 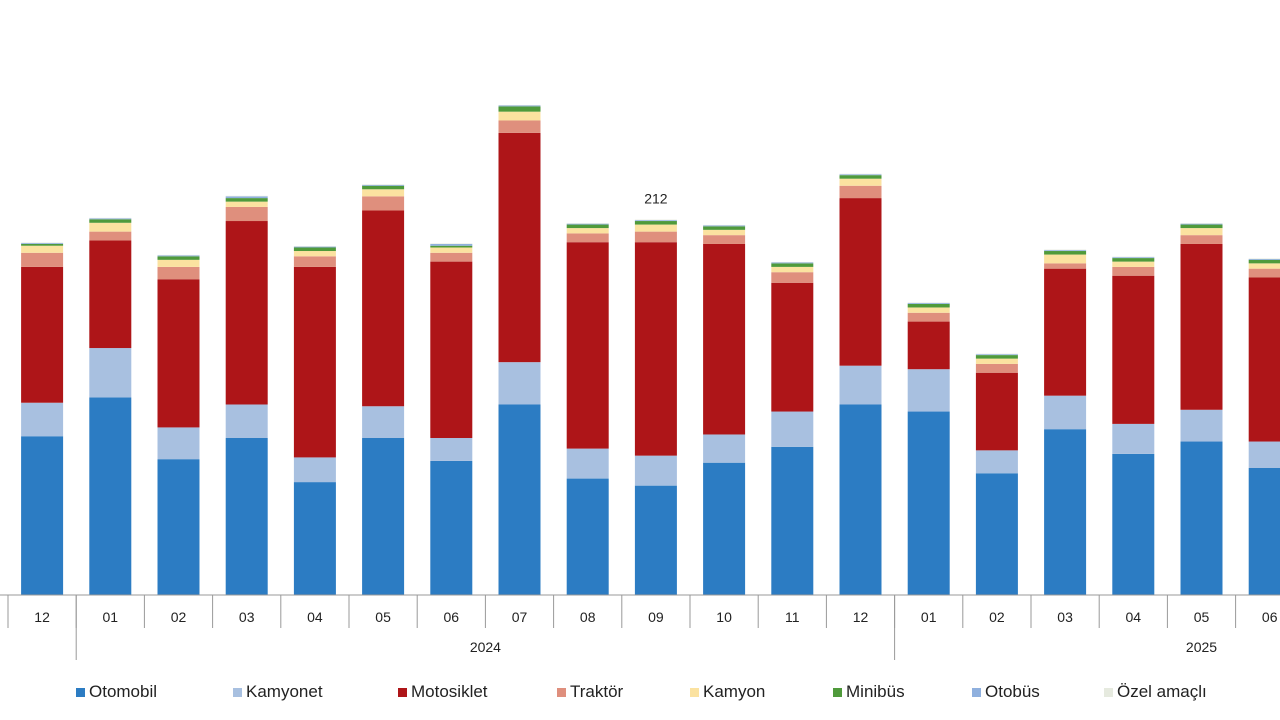 I want to click on x-tick-label: 03, so click(x=247, y=617).